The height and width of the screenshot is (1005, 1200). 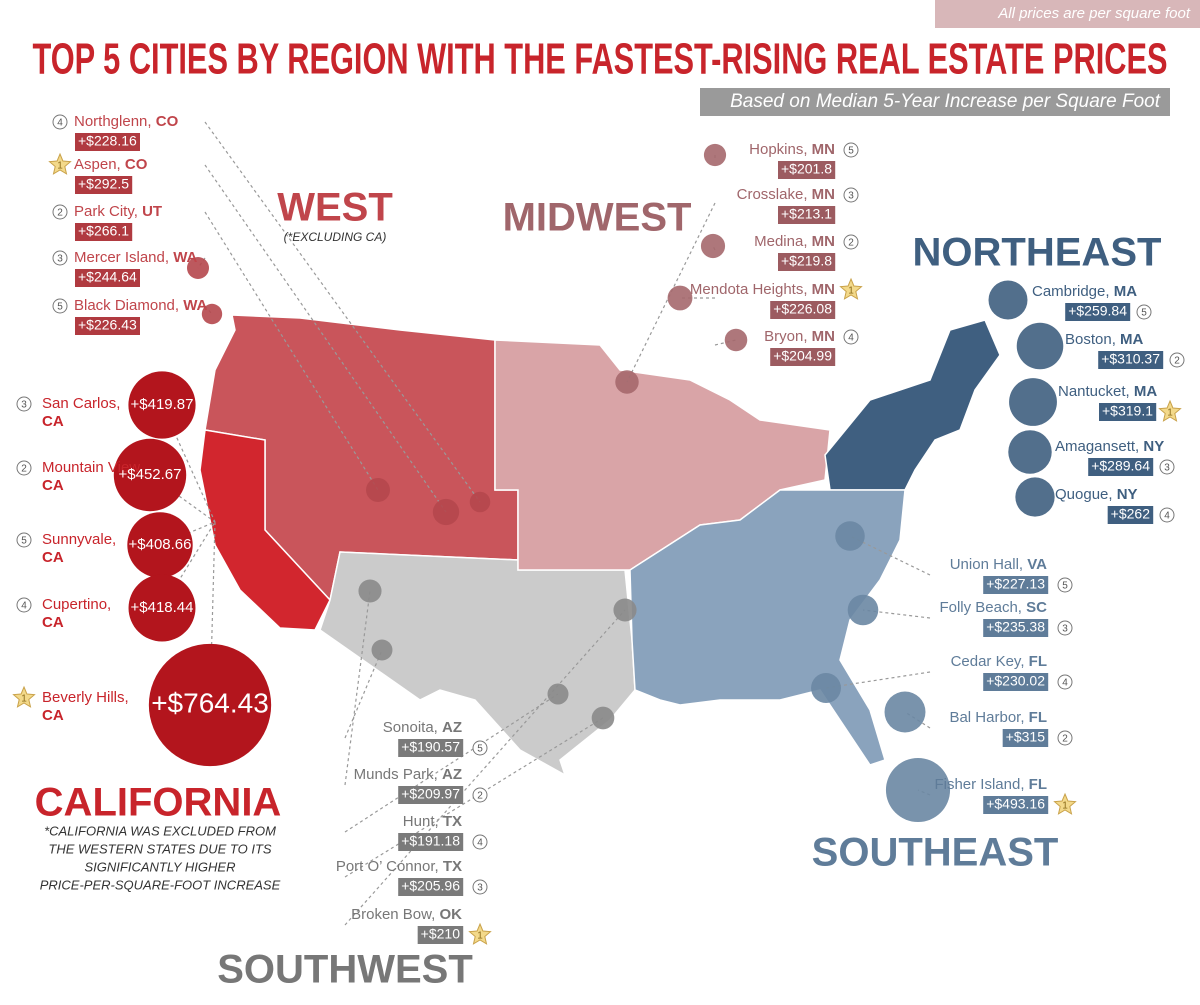 I want to click on city-label: Broken Bow, OK, so click(x=406, y=914).